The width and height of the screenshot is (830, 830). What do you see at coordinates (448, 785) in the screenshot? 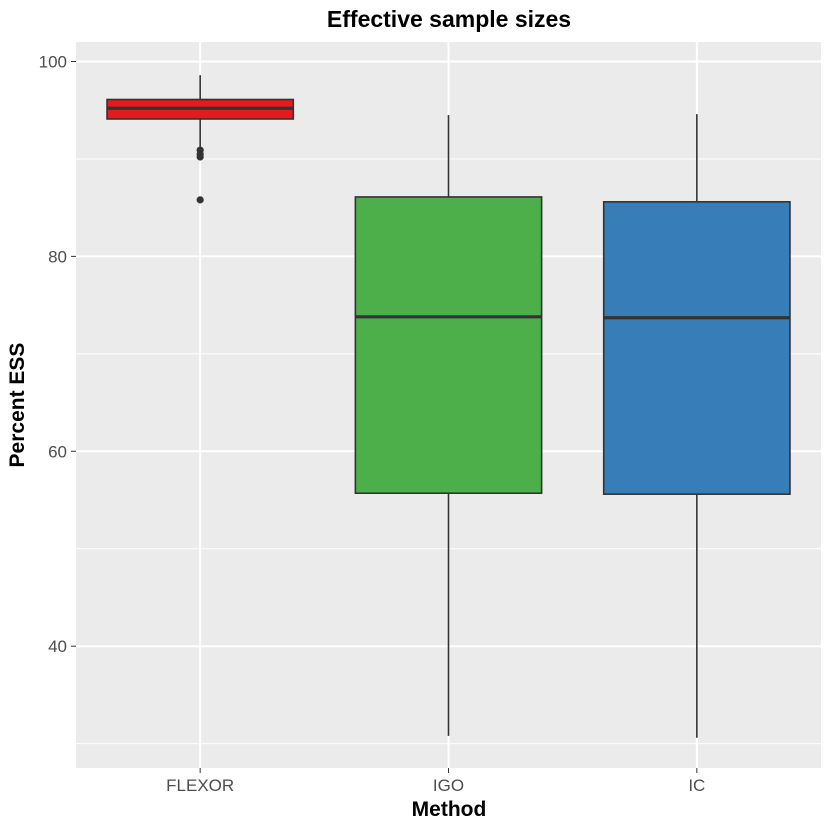
I see `x-tick-label: IGO` at bounding box center [448, 785].